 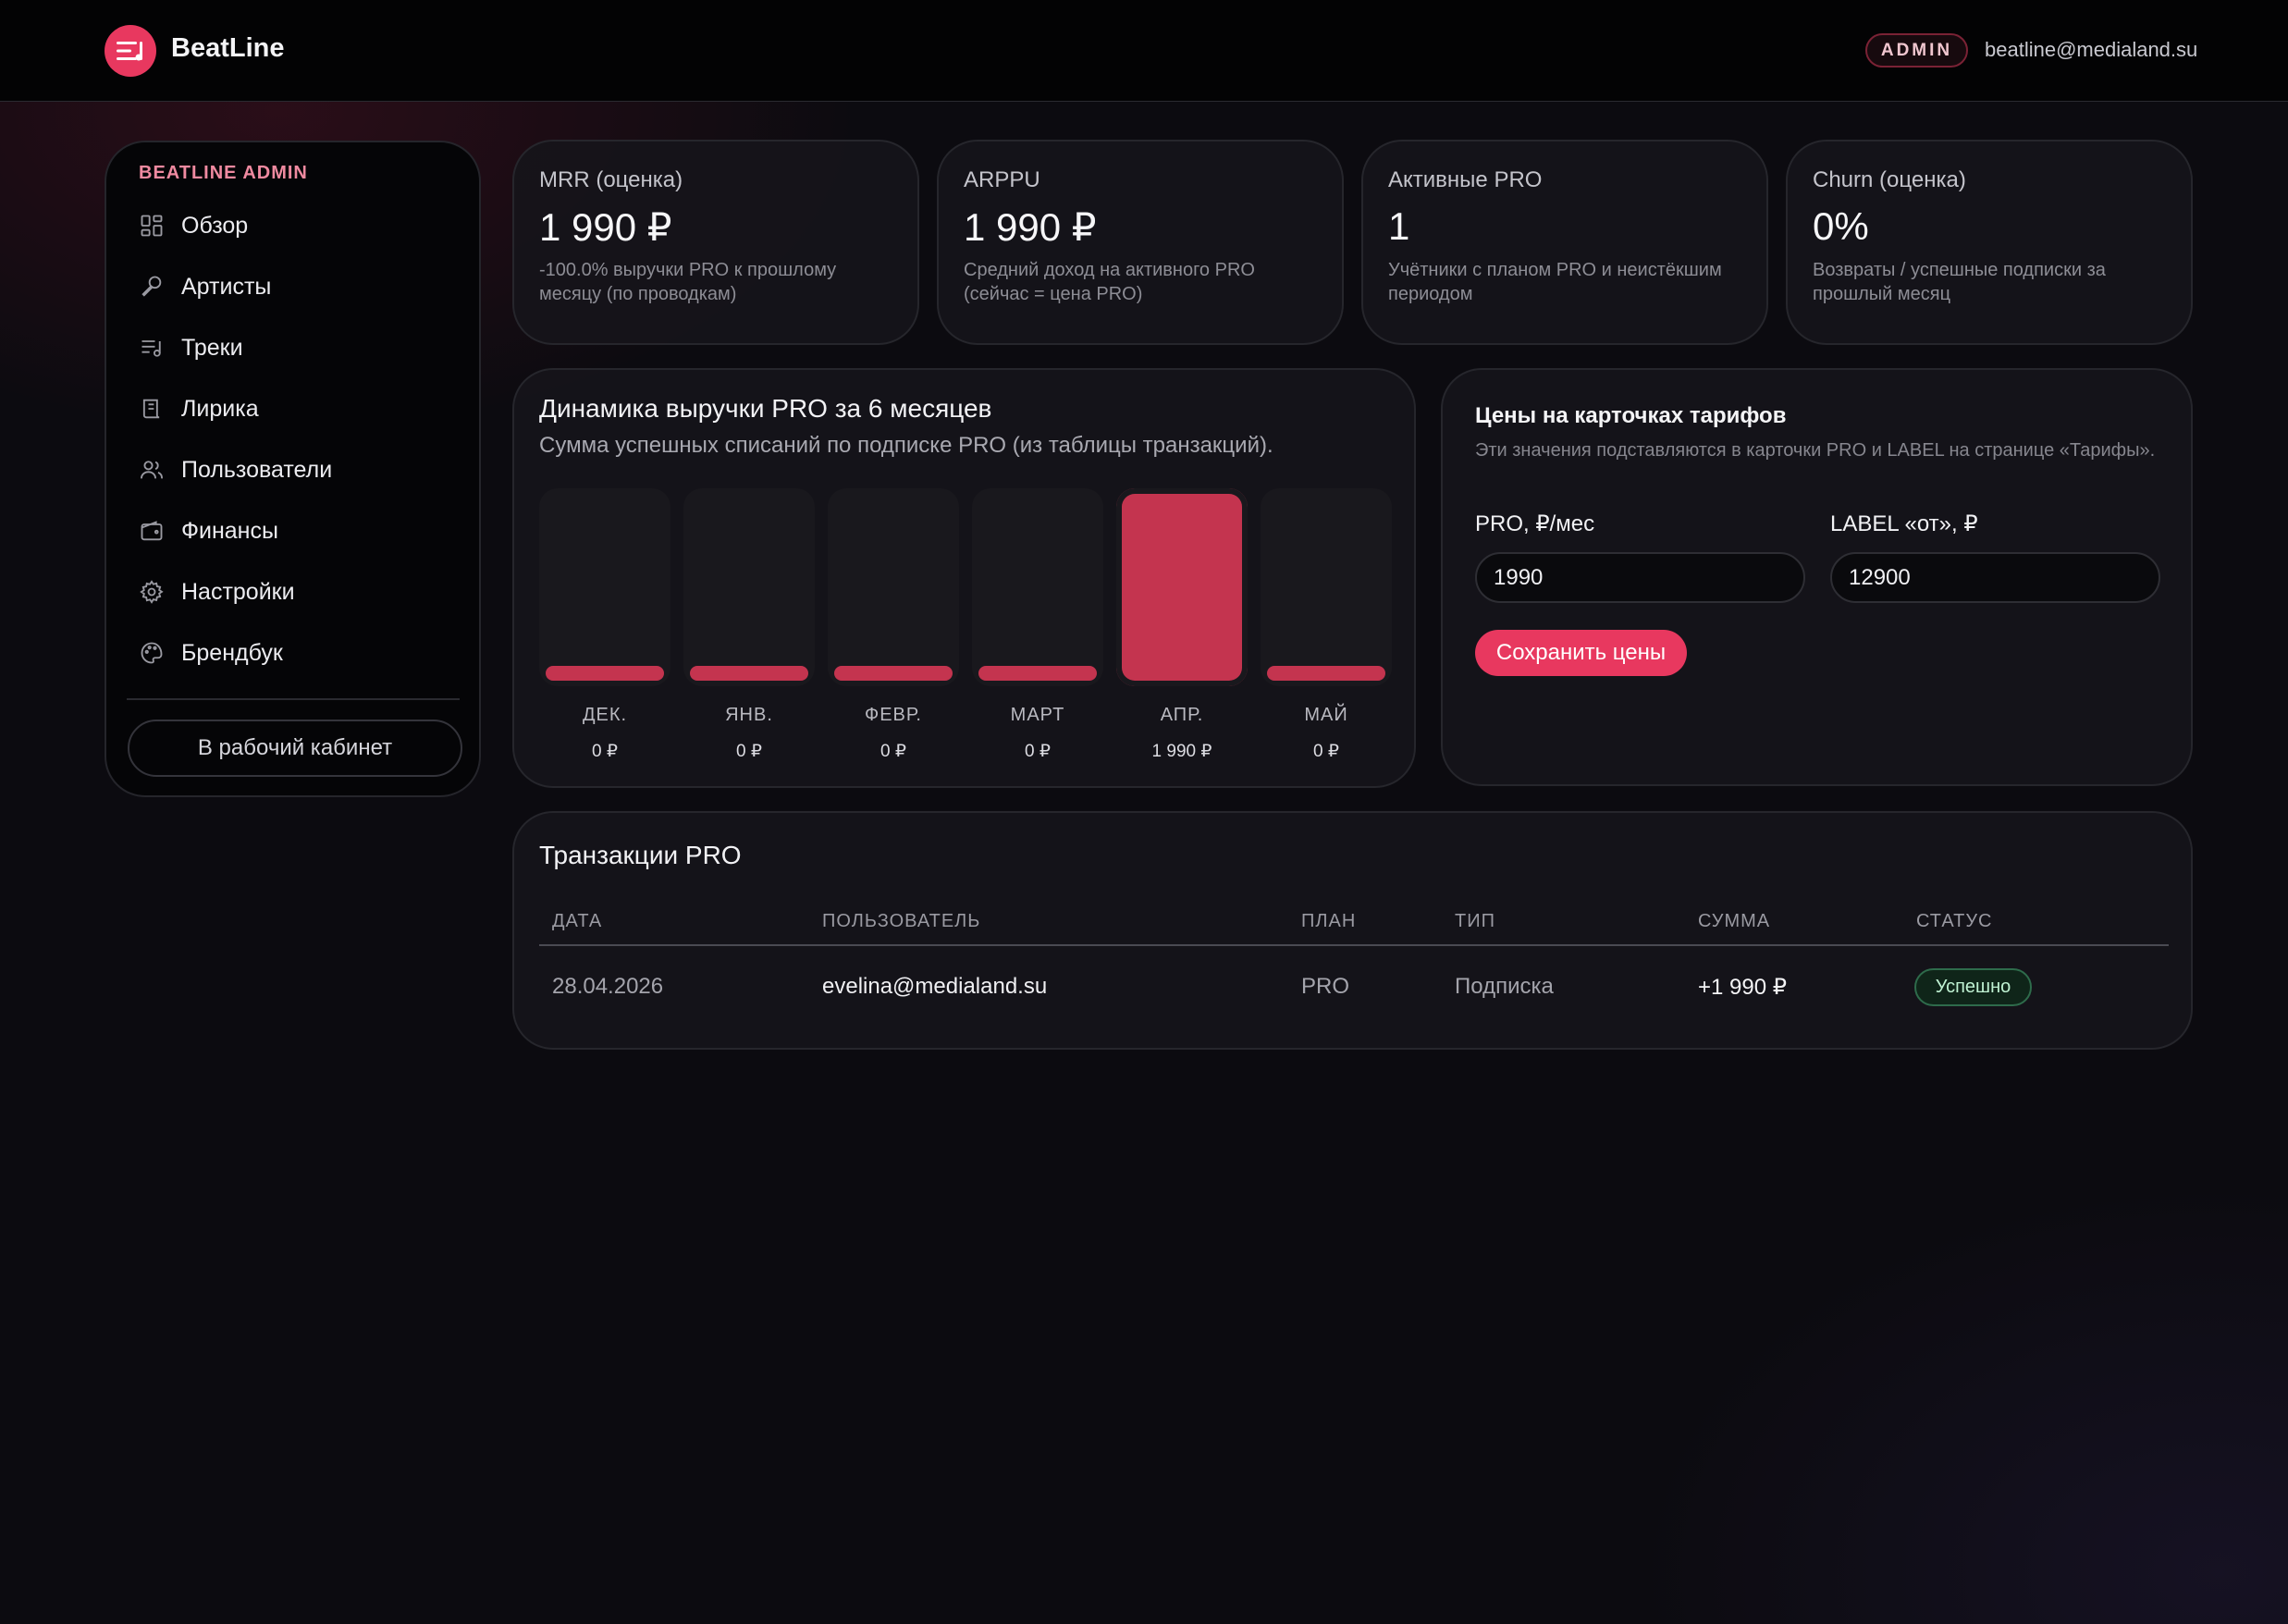 What do you see at coordinates (152, 470) in the screenshot?
I see `users-icon` at bounding box center [152, 470].